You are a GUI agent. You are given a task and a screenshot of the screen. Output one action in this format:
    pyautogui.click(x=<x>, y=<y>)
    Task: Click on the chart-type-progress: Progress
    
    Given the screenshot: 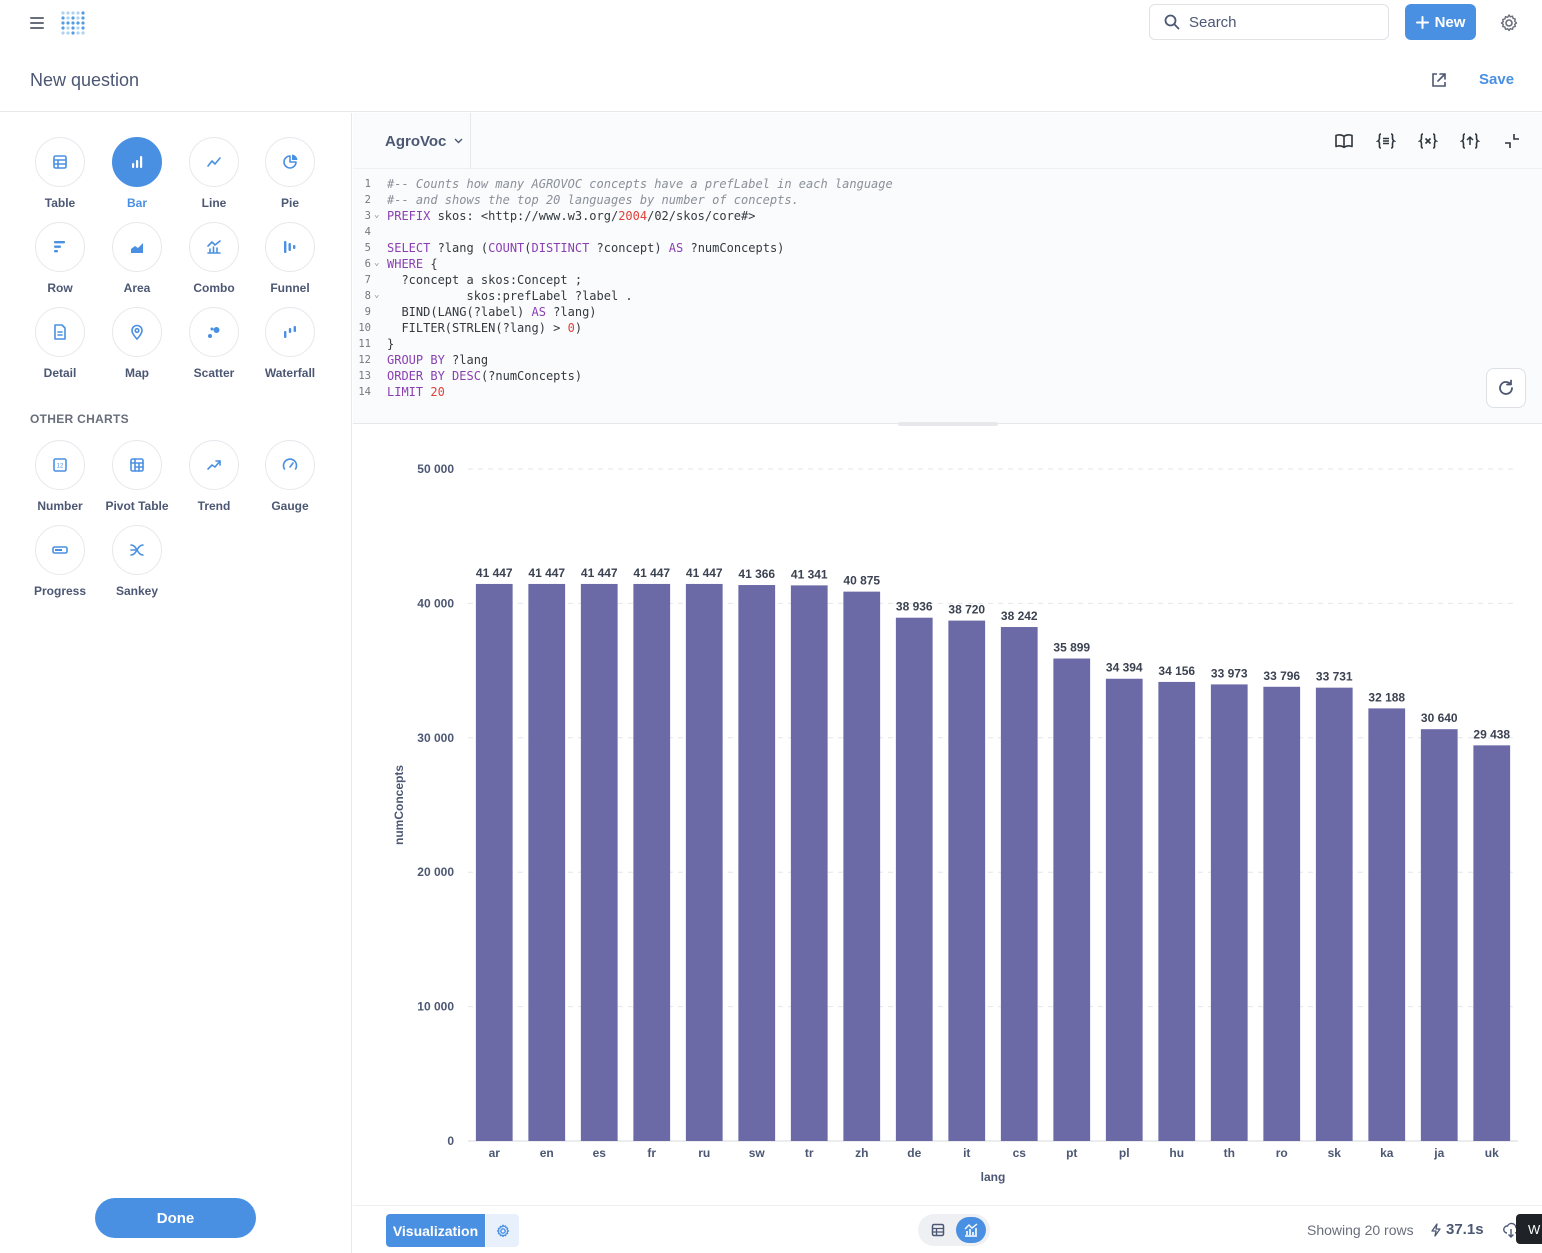 What is the action you would take?
    pyautogui.click(x=60, y=565)
    